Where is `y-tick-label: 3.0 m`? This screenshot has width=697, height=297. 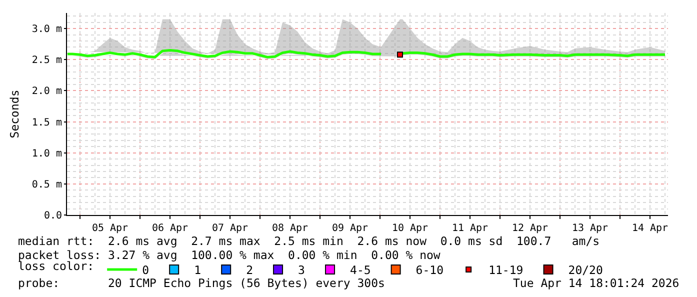
y-tick-label: 3.0 m is located at coordinates (47, 30).